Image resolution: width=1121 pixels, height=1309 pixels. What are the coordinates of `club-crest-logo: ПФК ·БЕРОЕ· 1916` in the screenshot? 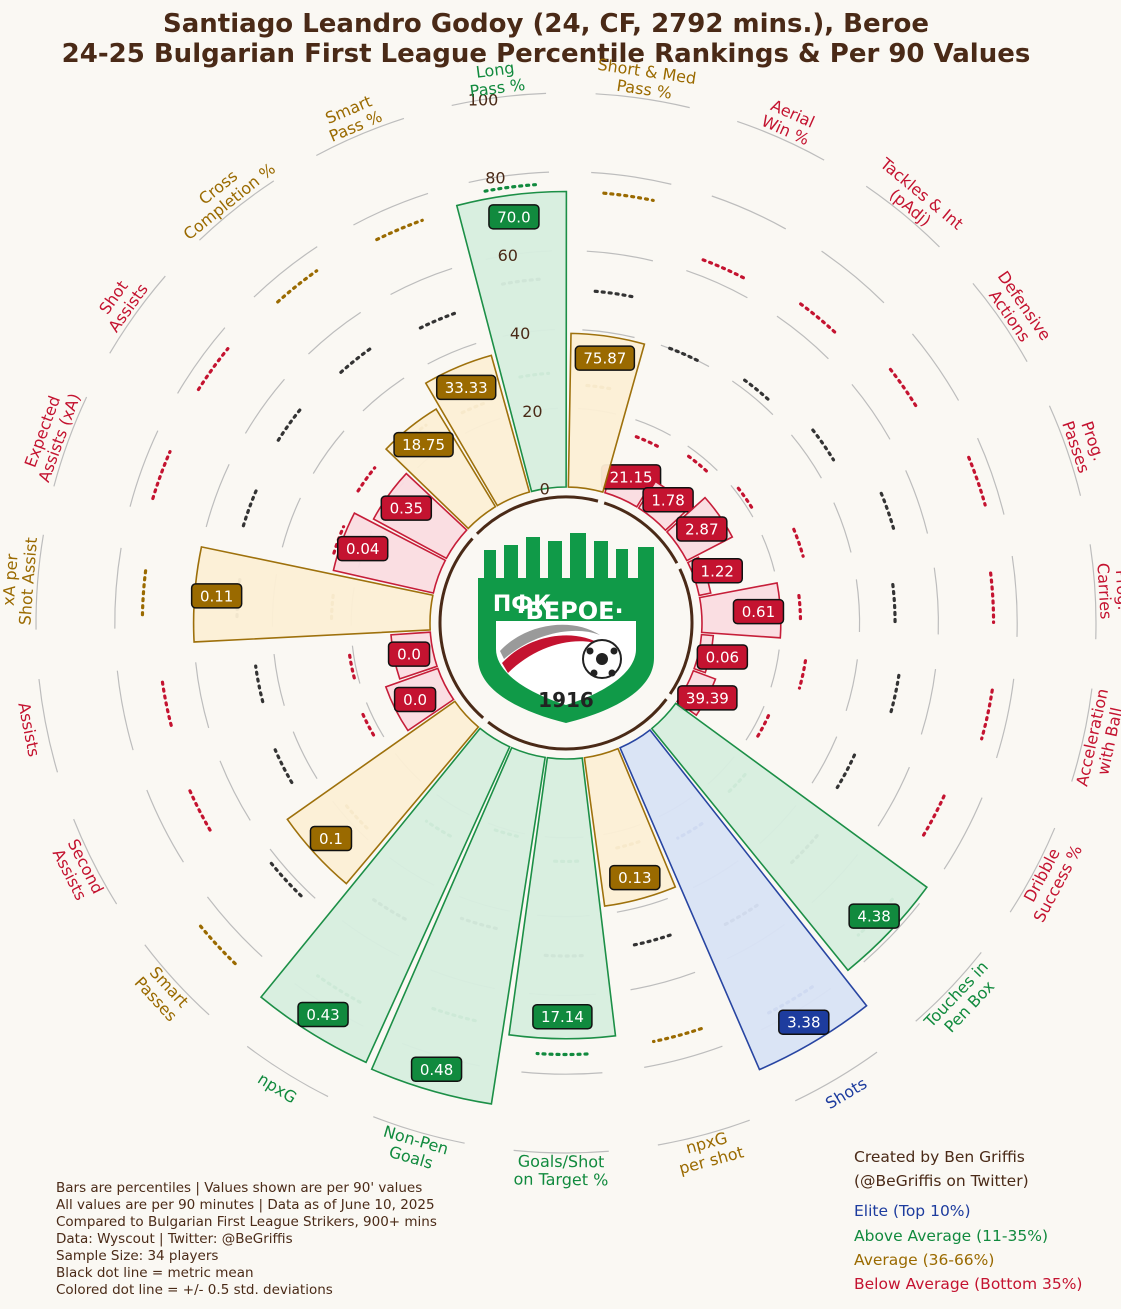 It's located at (566, 628).